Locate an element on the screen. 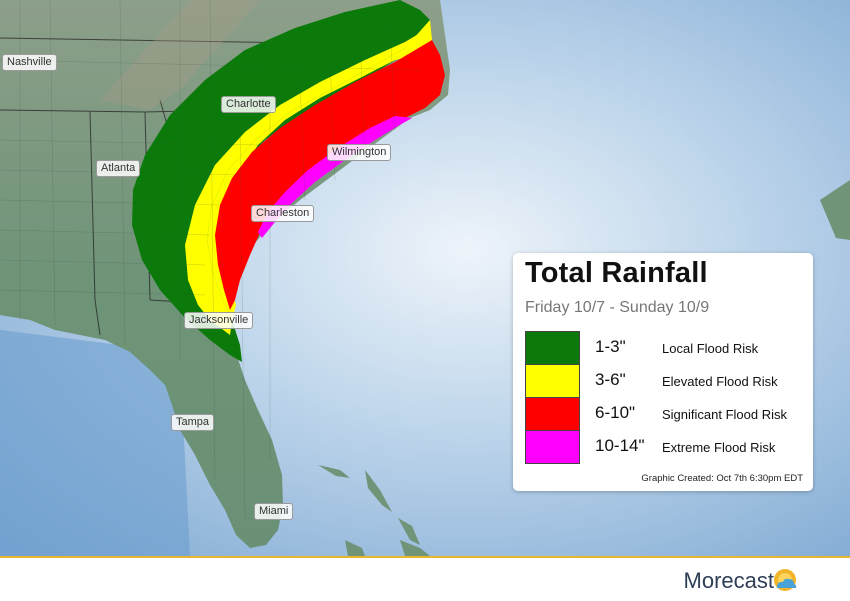  legend-title: Total Rainfall is located at coordinates (616, 273).